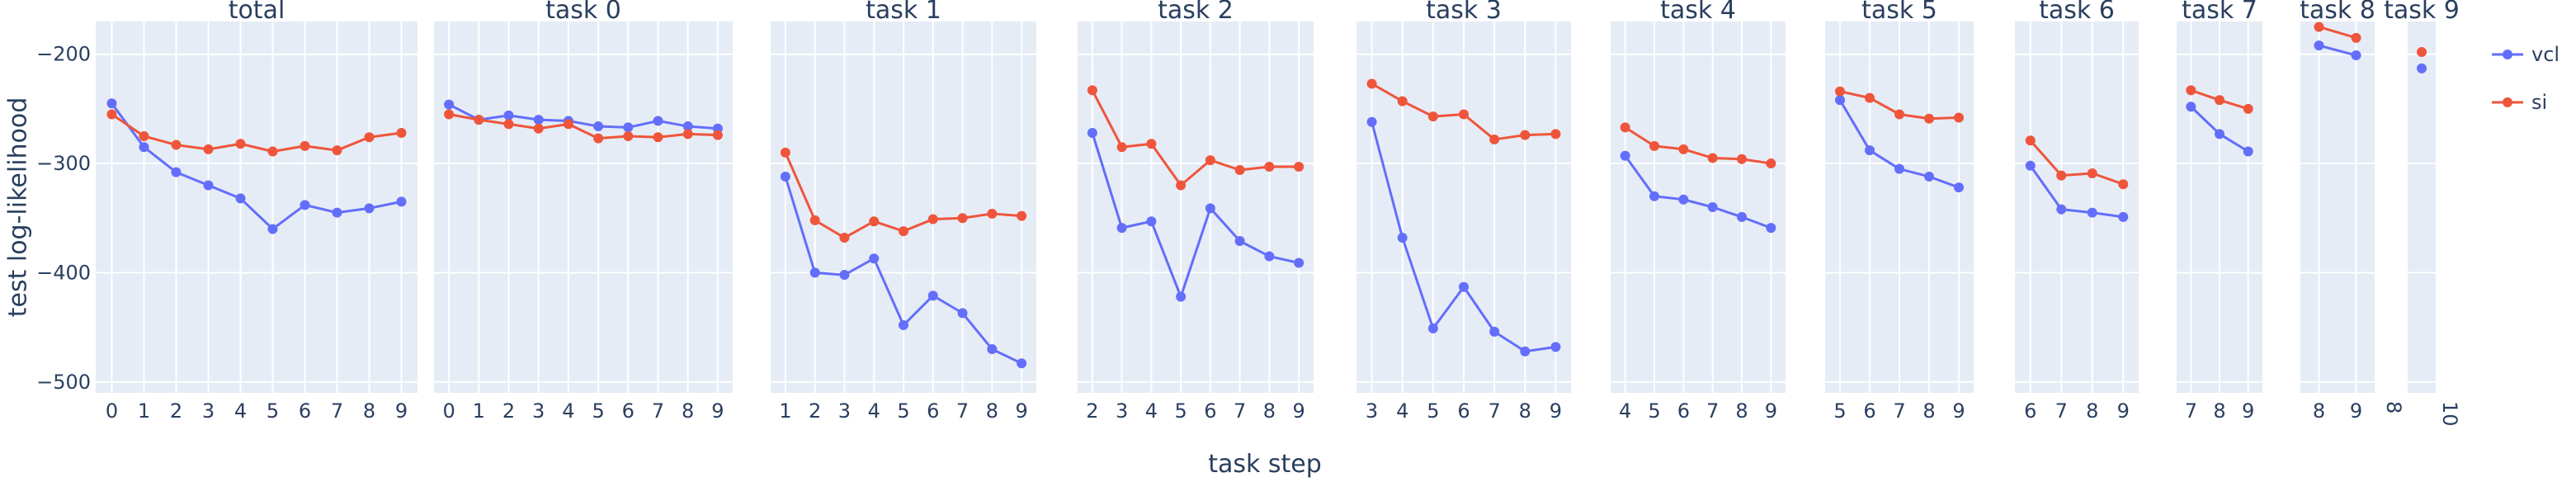 Image resolution: width=2576 pixels, height=482 pixels. Describe the element at coordinates (2077, 211) in the screenshot. I see `panel-task-6: 6 7 8 9 task 6` at that location.